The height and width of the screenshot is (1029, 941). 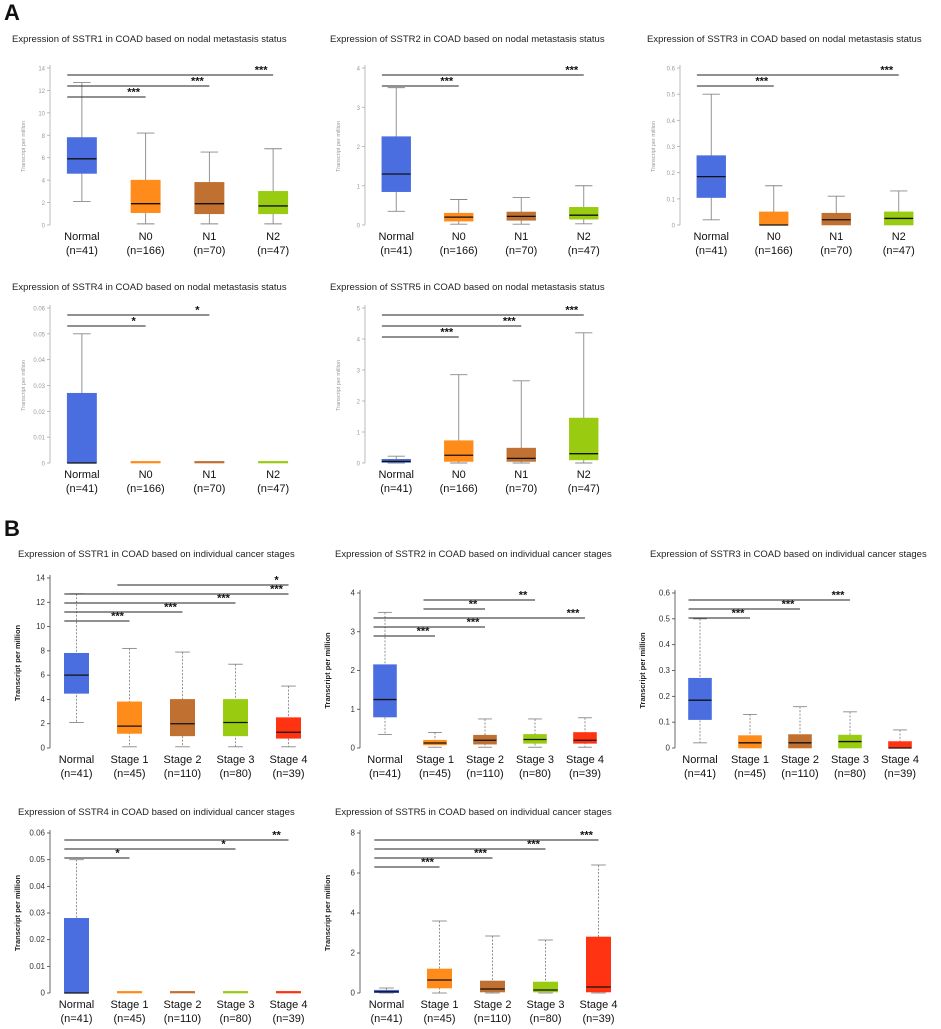 What do you see at coordinates (129, 774) in the screenshot?
I see `count-label: (n=45)` at bounding box center [129, 774].